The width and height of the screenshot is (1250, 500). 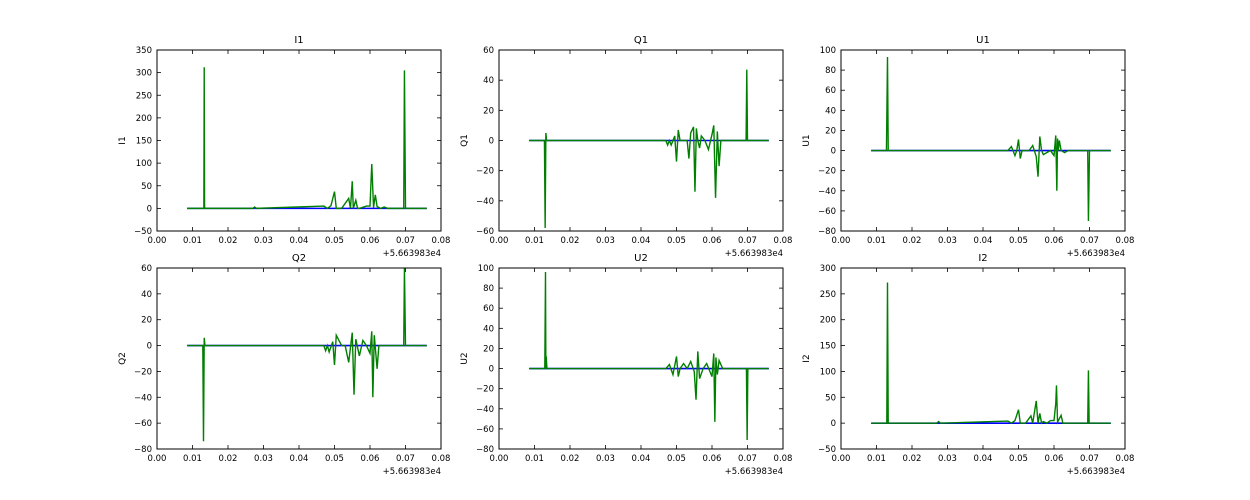 What do you see at coordinates (982, 258) in the screenshot?
I see `chart-title: I2` at bounding box center [982, 258].